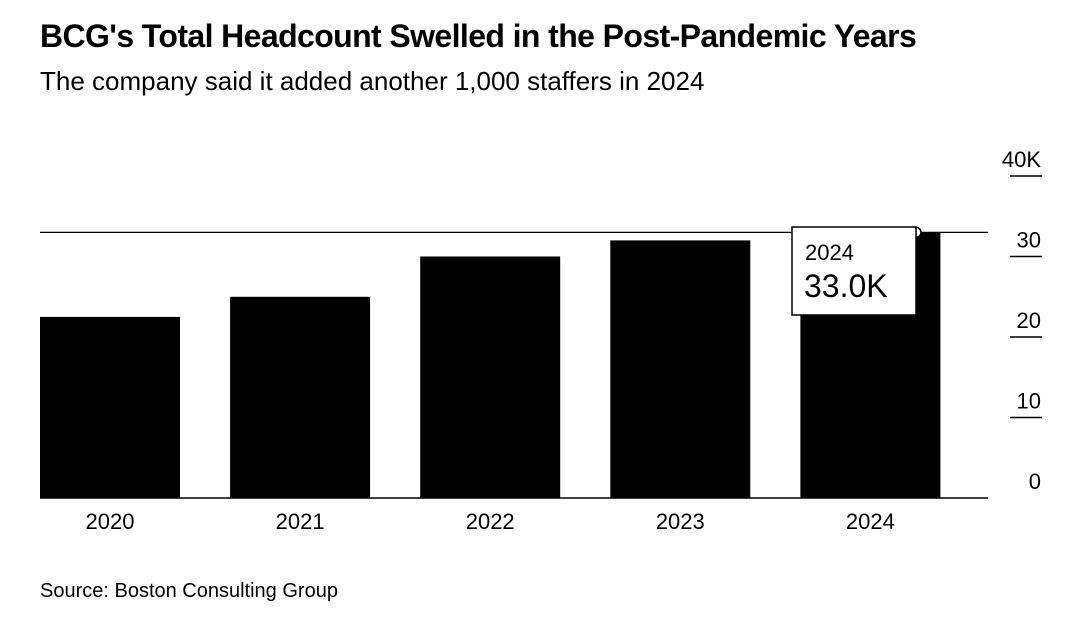 The width and height of the screenshot is (1080, 632). Describe the element at coordinates (680, 369) in the screenshot. I see `bar-2023` at that location.